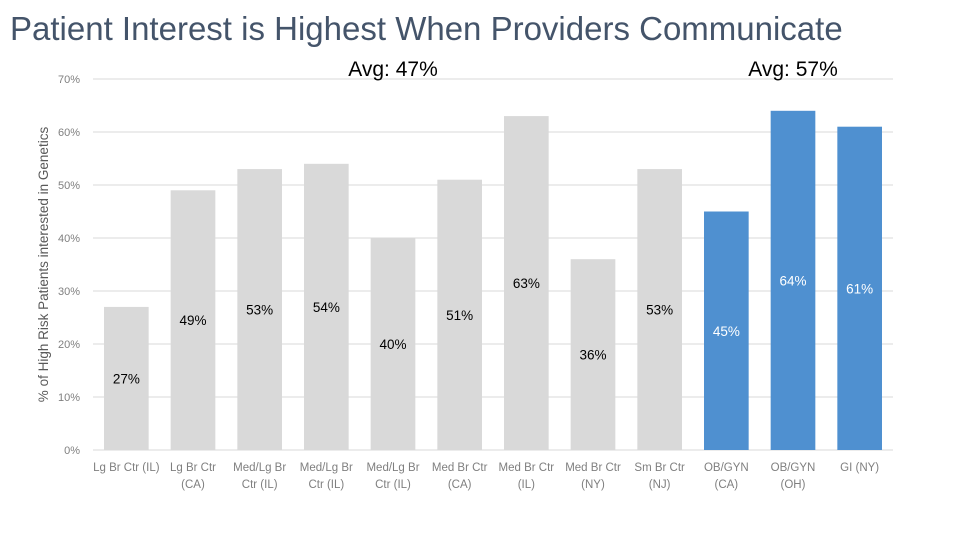 The height and width of the screenshot is (537, 958). I want to click on y-tick-label: 30%, so click(69, 292).